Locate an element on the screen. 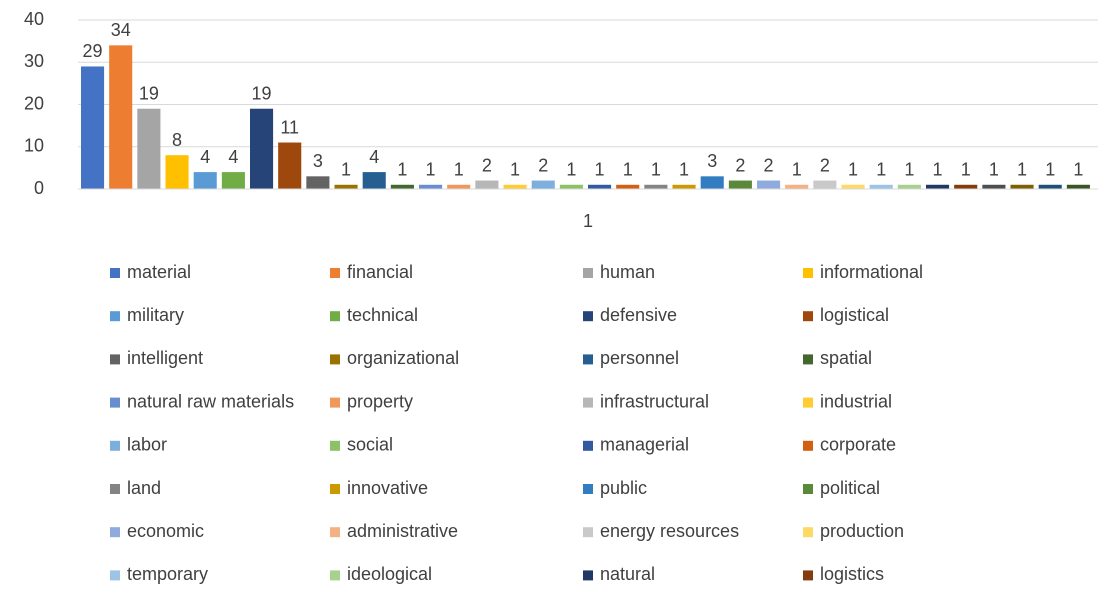 This screenshot has width=1111, height=604. legend-label: temporary is located at coordinates (167, 574).